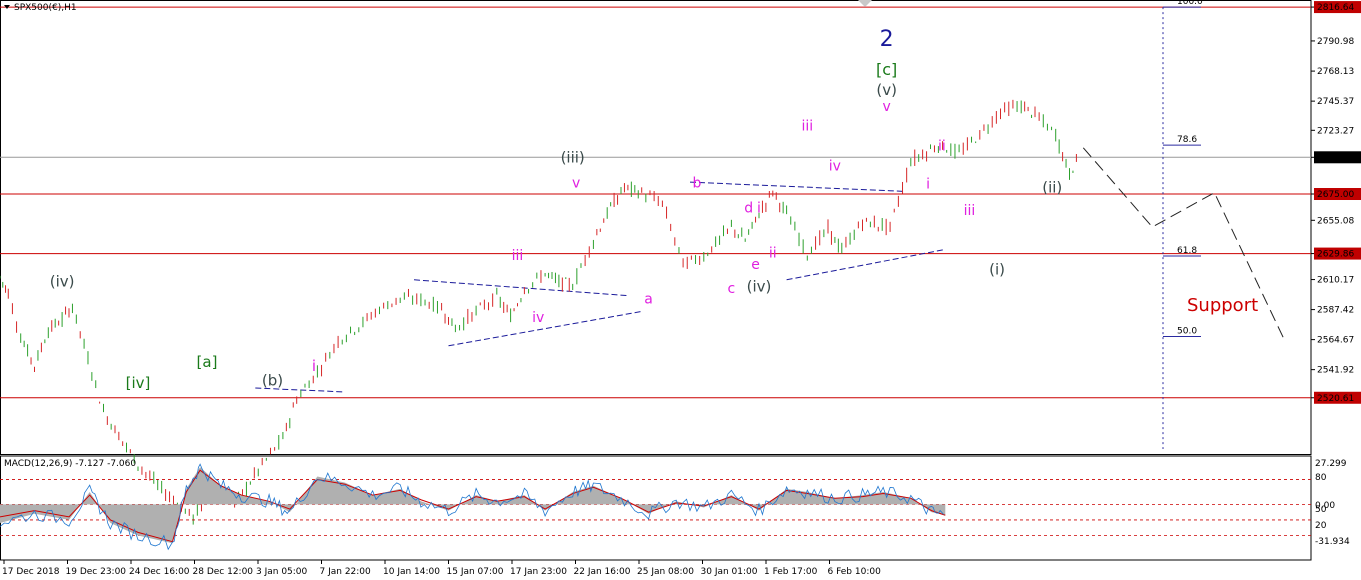 This screenshot has height=580, width=1361. I want to click on chart-title: SPX500(€),H1, so click(40, 8).